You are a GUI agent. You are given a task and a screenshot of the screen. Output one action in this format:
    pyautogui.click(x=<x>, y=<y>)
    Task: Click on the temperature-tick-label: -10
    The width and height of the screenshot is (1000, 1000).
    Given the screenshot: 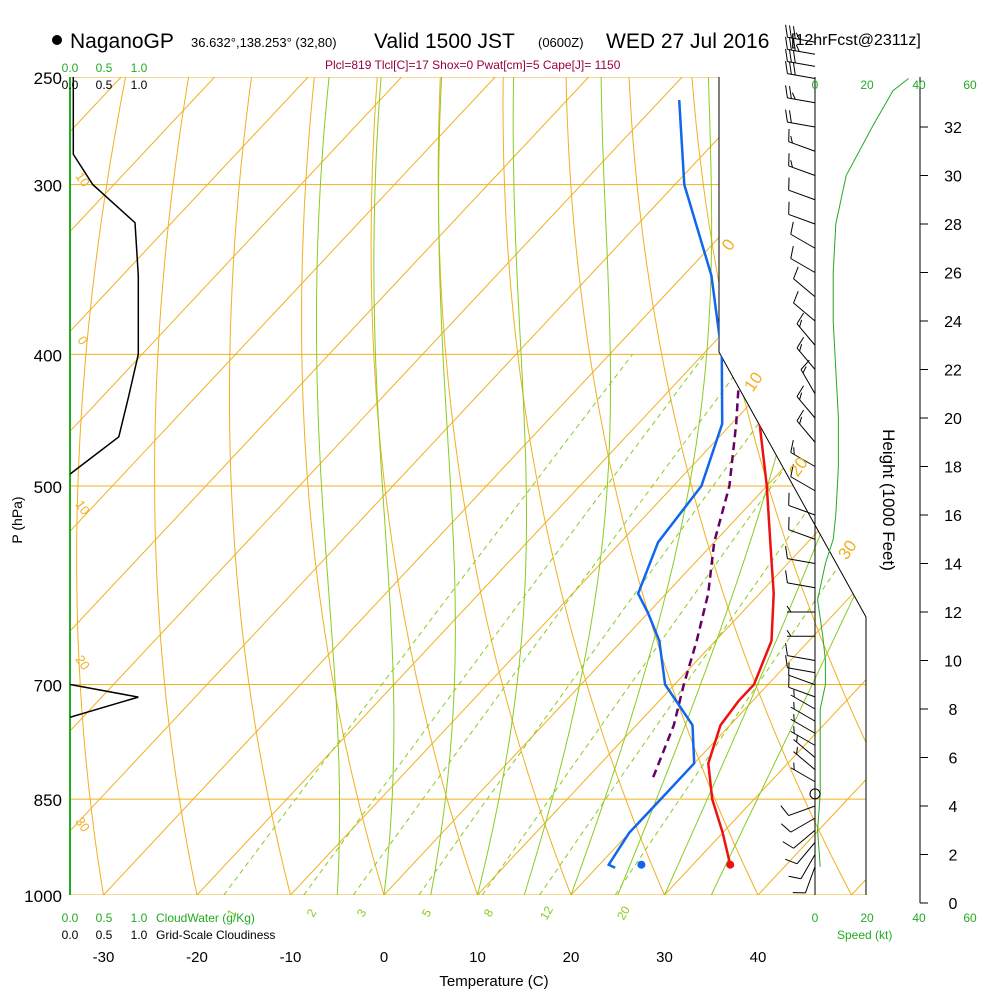 What is the action you would take?
    pyautogui.click(x=291, y=957)
    